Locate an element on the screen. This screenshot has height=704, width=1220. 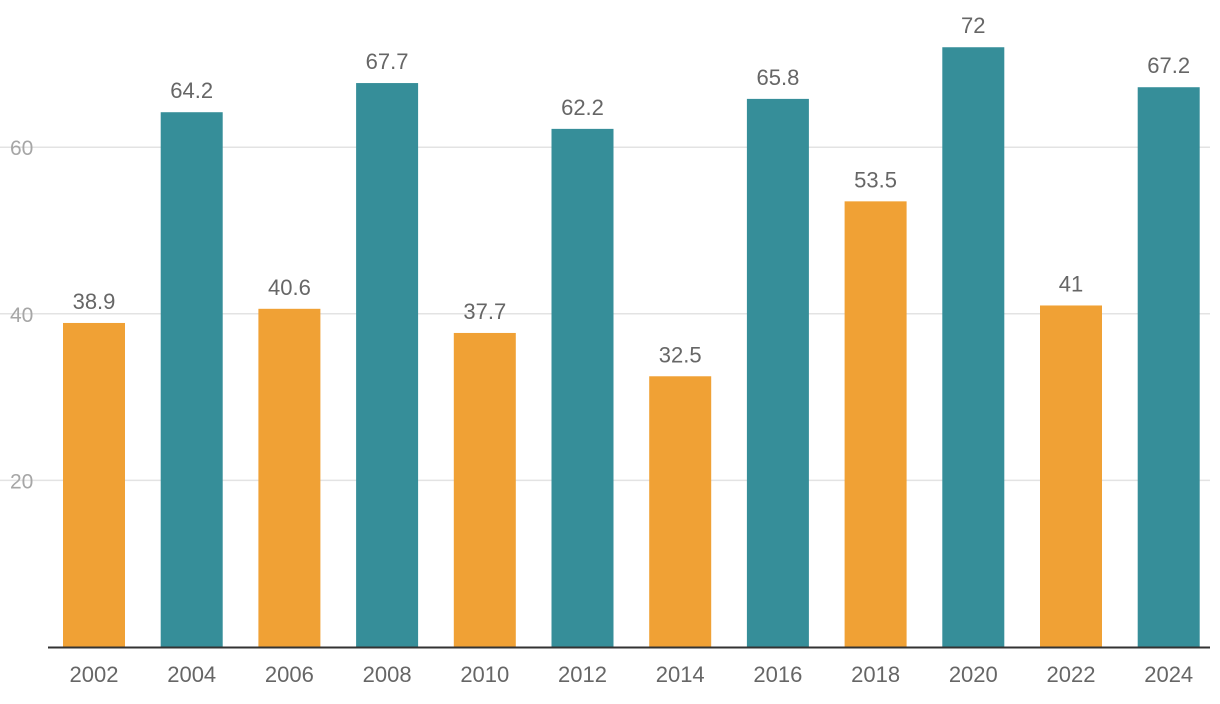
data-label: 40.6 is located at coordinates (289, 287).